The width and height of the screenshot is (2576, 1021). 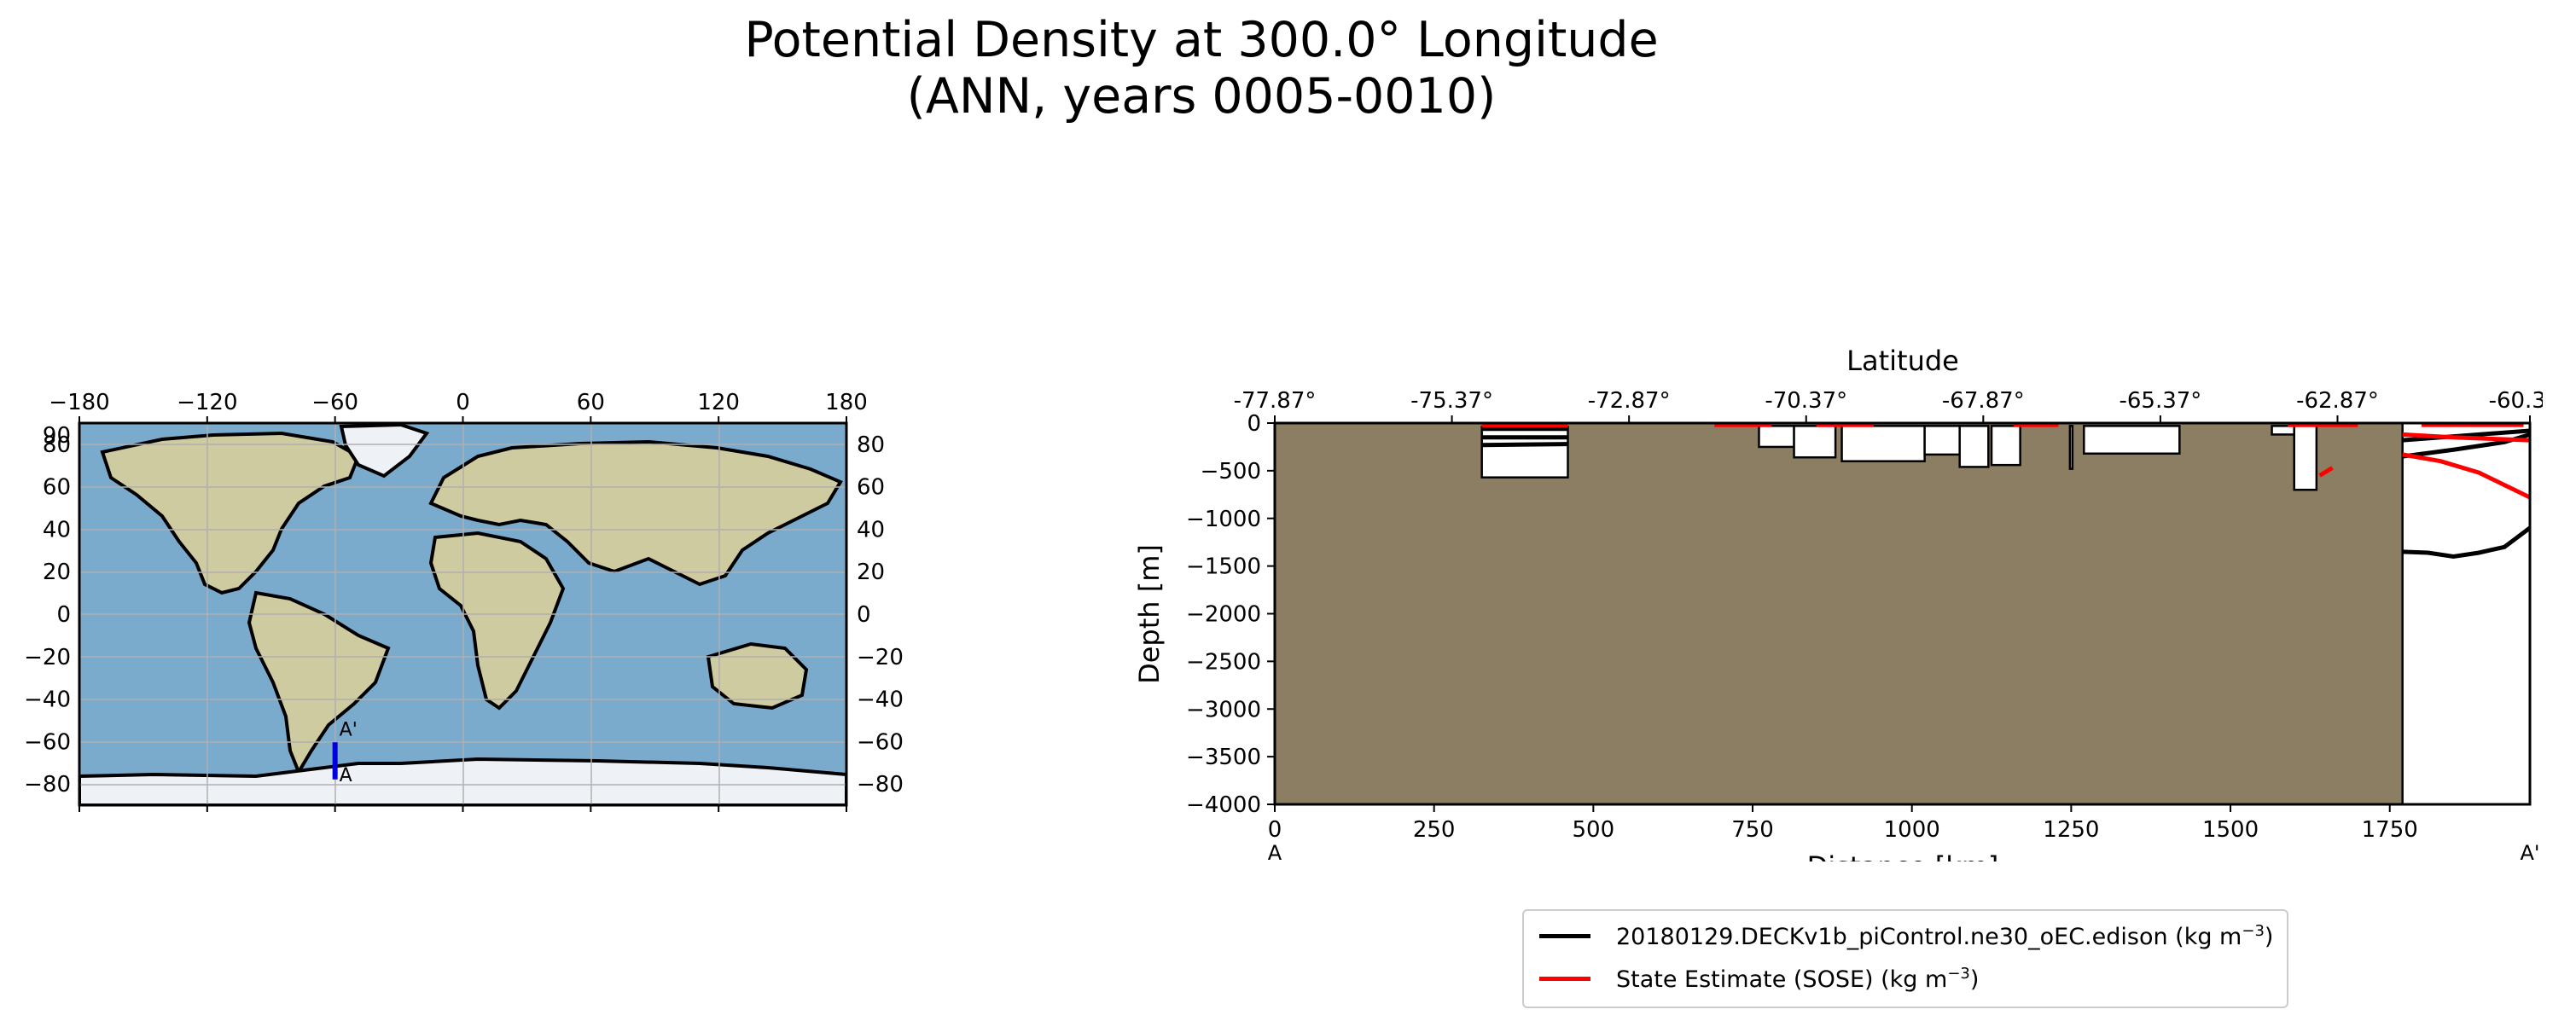 I want to click on latitude-tick-label: -77.87°, so click(x=1276, y=401).